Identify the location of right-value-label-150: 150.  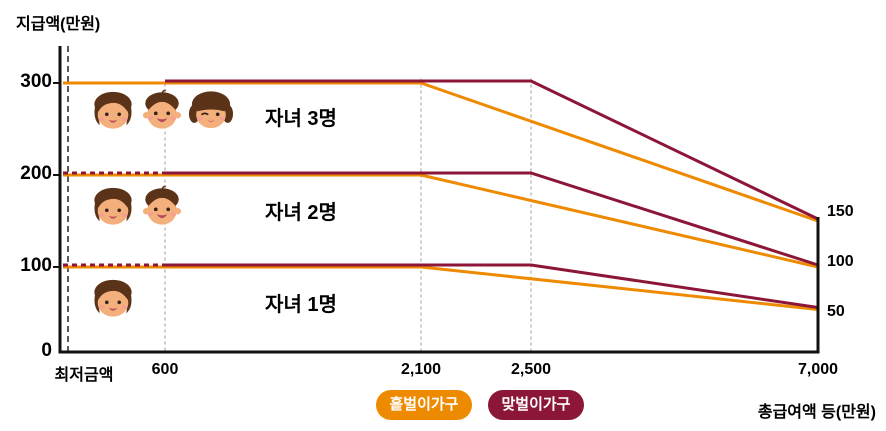
(840, 211).